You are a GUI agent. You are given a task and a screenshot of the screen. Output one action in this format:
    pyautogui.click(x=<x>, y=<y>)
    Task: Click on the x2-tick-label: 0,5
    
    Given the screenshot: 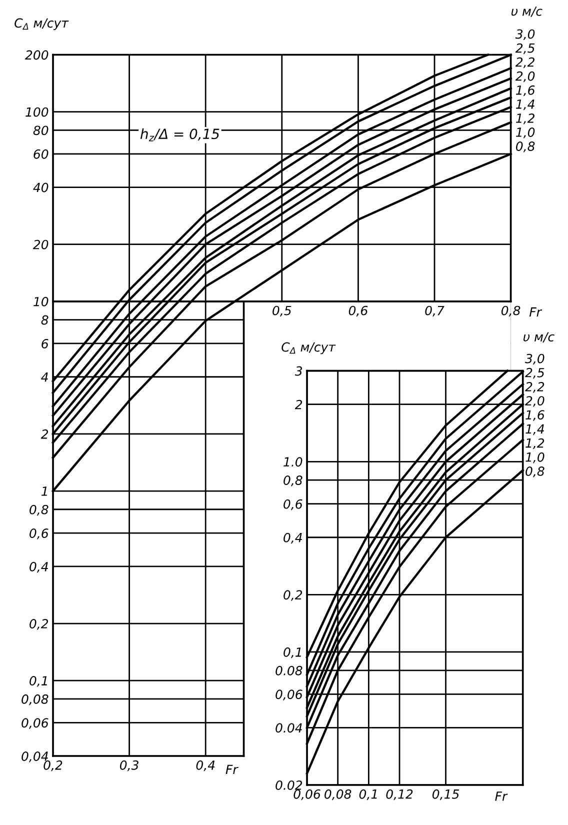 What is the action you would take?
    pyautogui.click(x=282, y=311)
    